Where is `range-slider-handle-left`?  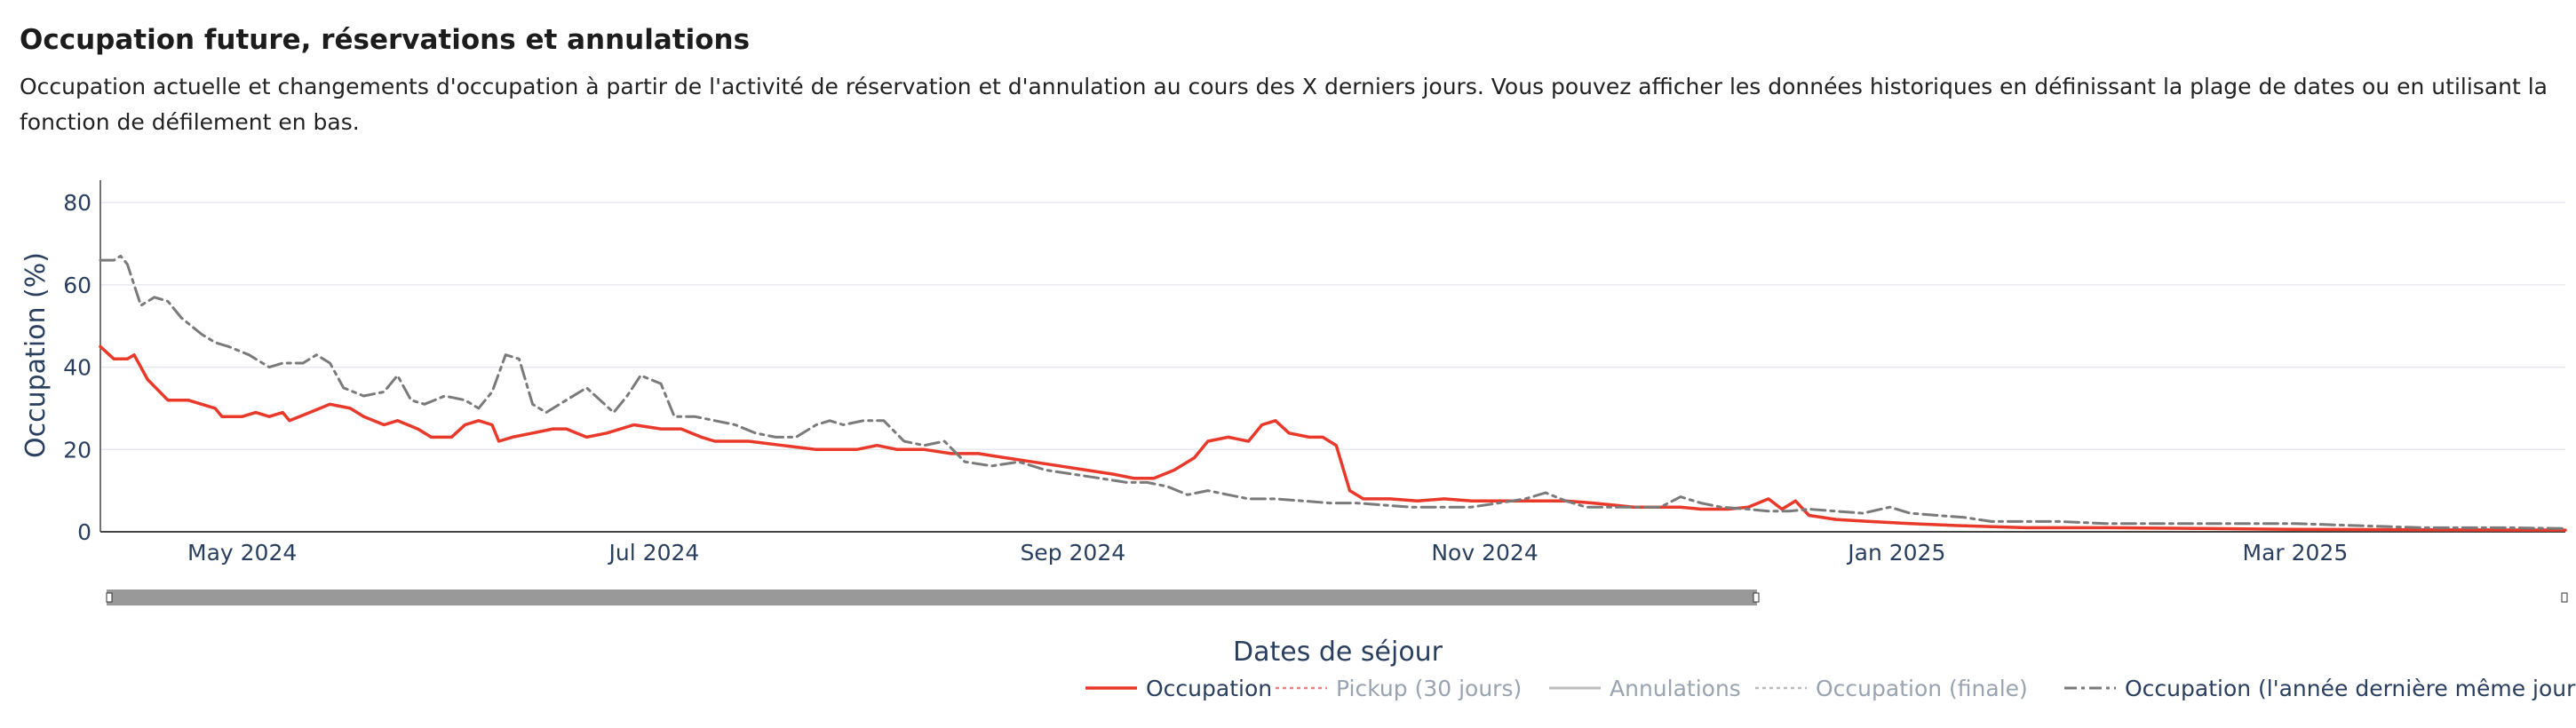
range-slider-handle-left is located at coordinates (109, 597).